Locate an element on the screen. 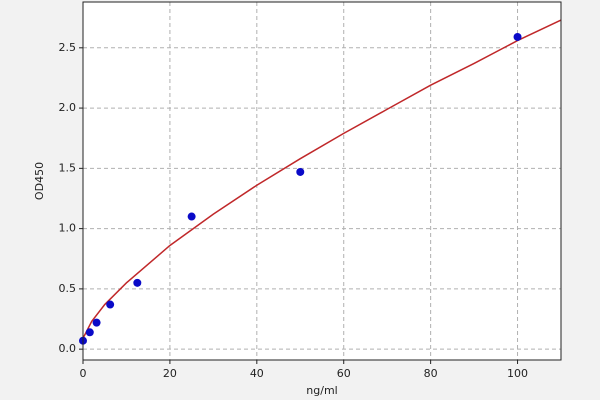 This screenshot has width=600, height=400. x-tick-label: 40 is located at coordinates (257, 373).